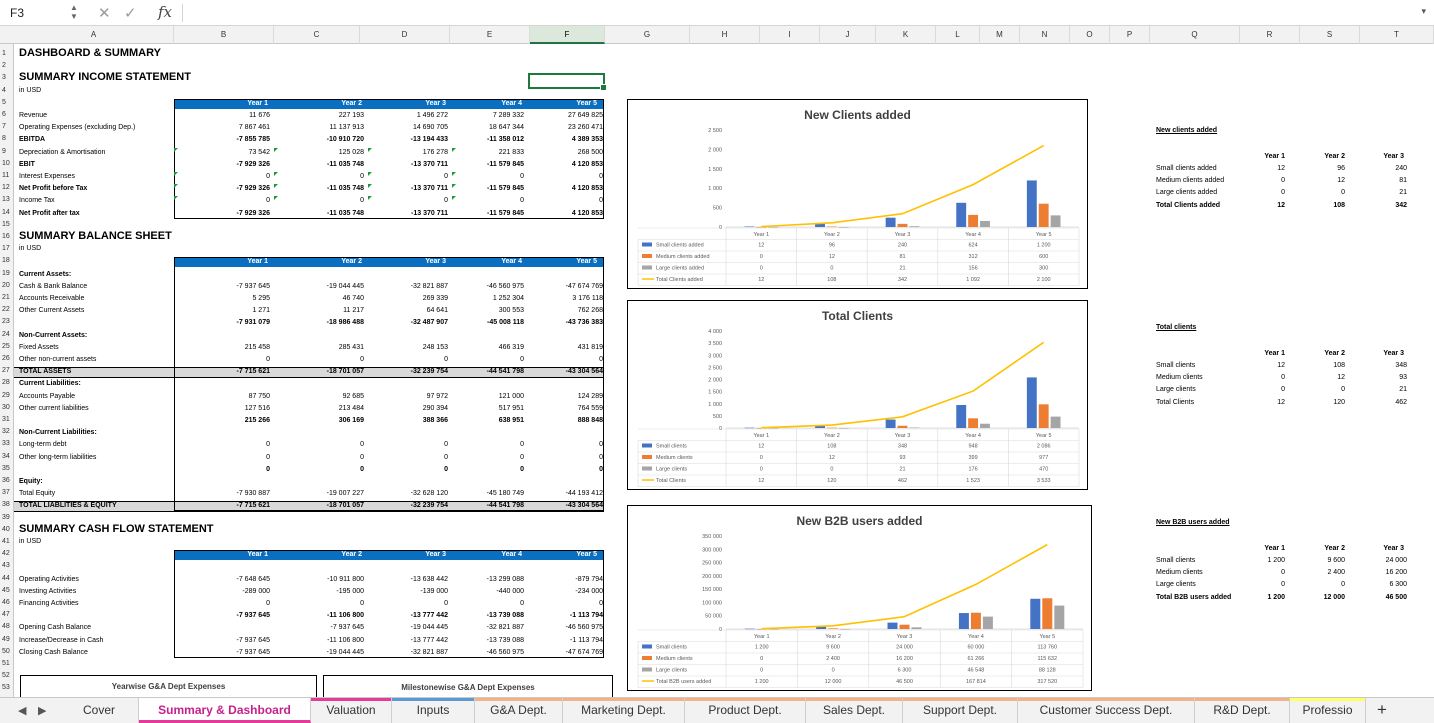  What do you see at coordinates (508, 115) in the screenshot?
I see `value-cell: 7 289 332` at bounding box center [508, 115].